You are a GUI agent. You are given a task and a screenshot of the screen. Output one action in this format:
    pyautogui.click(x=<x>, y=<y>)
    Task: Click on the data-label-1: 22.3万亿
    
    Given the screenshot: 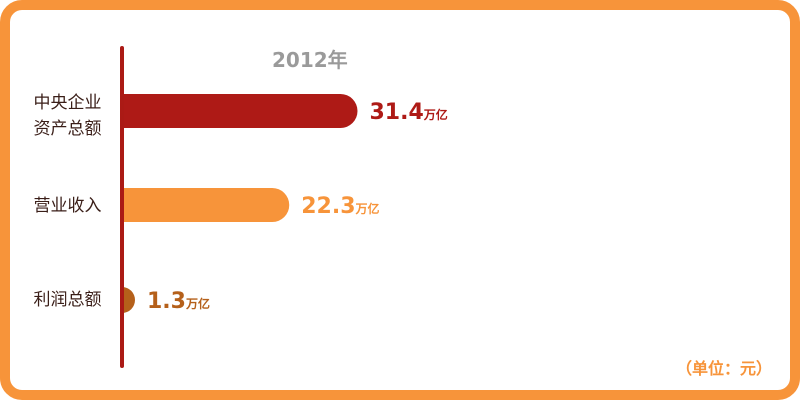 What is the action you would take?
    pyautogui.click(x=340, y=206)
    